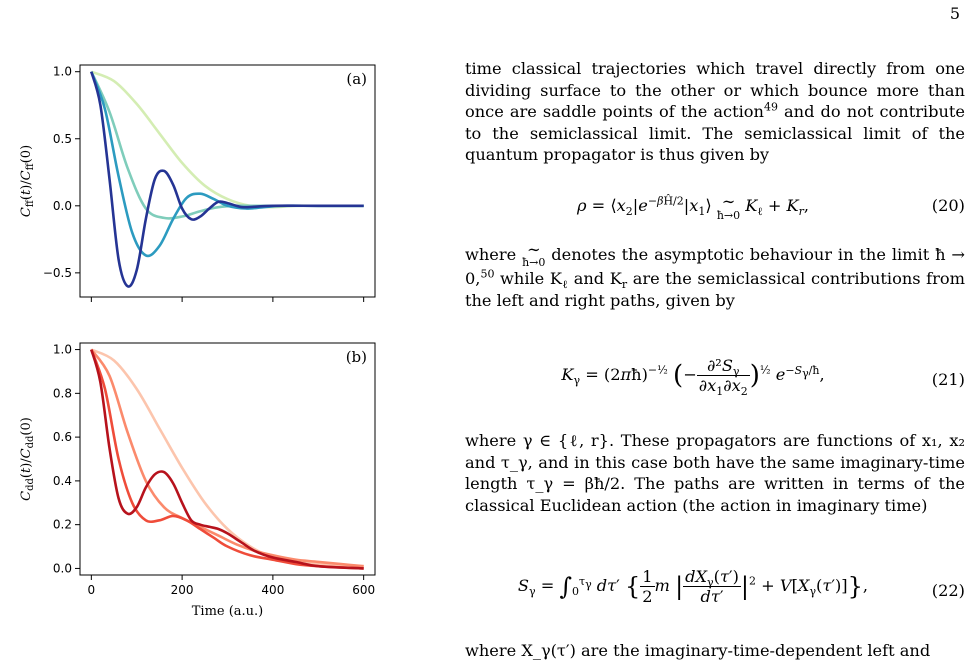  Describe the element at coordinates (948, 379) in the screenshot. I see `equation-21-number: (21)` at that location.